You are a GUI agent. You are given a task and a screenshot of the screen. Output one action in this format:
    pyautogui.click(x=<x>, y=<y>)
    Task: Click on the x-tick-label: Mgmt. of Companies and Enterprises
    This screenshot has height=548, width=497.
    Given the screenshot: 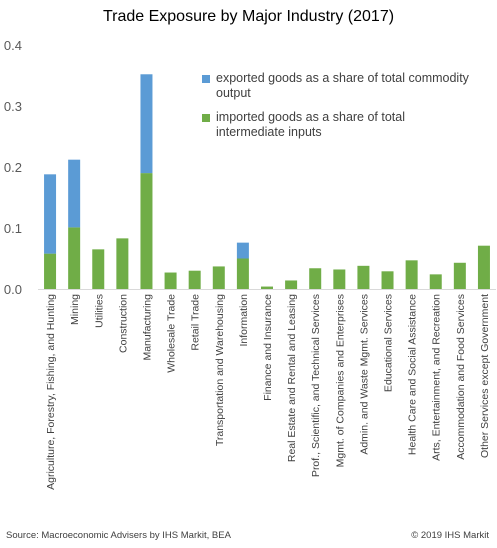 What is the action you would take?
    pyautogui.click(x=340, y=380)
    